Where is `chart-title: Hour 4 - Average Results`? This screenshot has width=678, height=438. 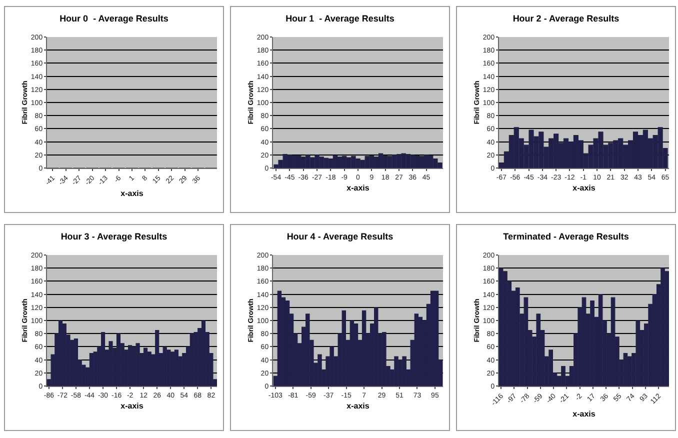
chart-title: Hour 4 - Average Results is located at coordinates (340, 237).